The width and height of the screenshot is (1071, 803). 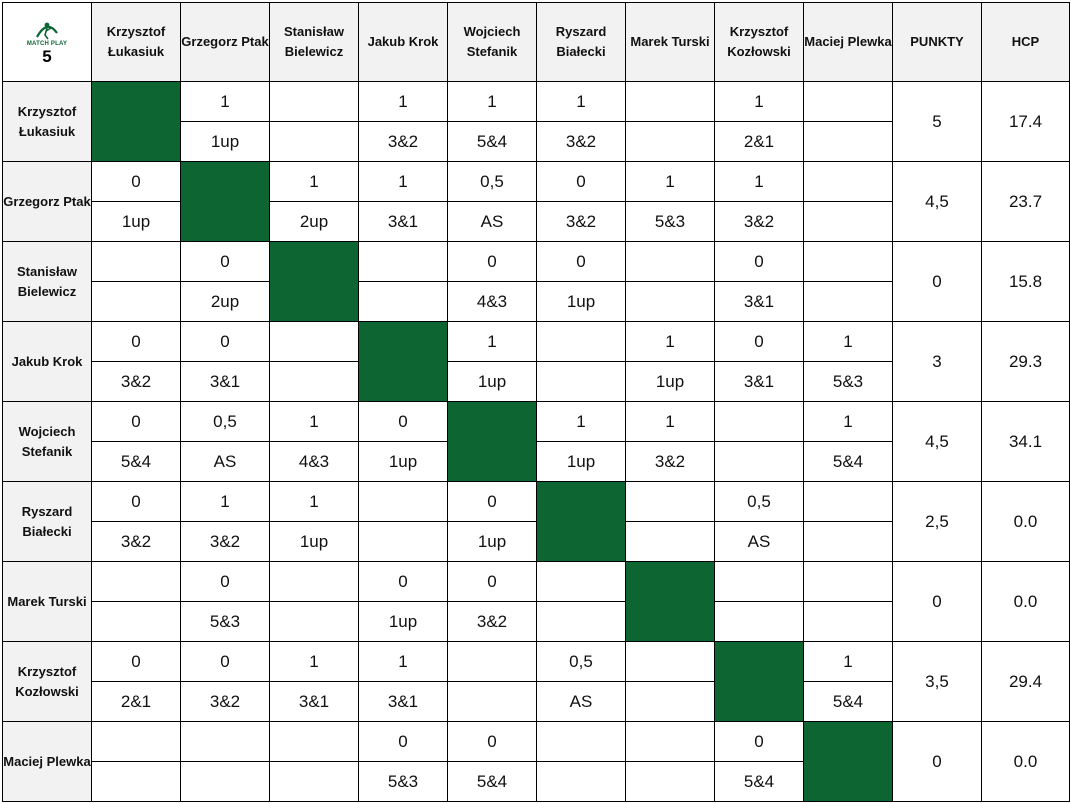 What do you see at coordinates (937, 42) in the screenshot?
I see `column-header-points: PUNKTY` at bounding box center [937, 42].